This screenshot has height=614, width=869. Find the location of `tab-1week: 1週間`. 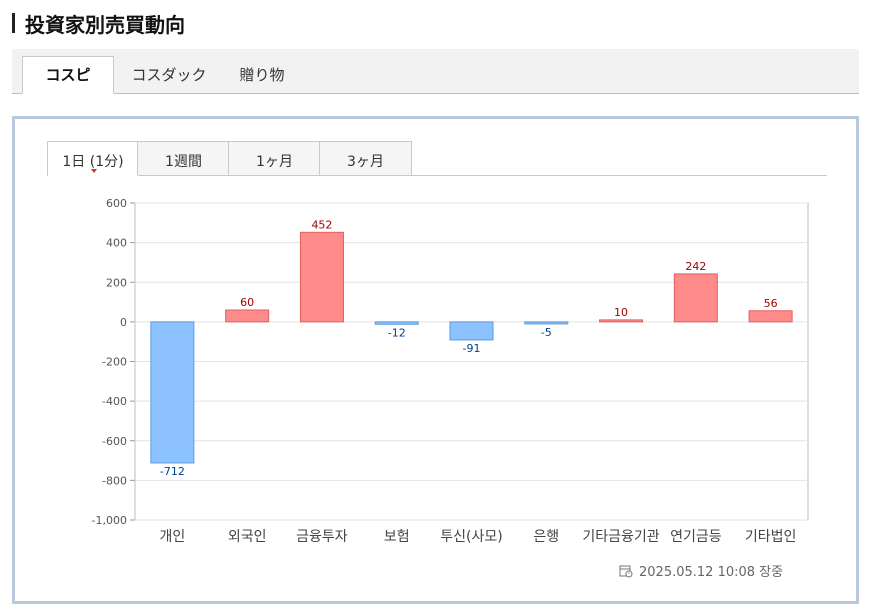

tab-1week: 1週間 is located at coordinates (183, 158).